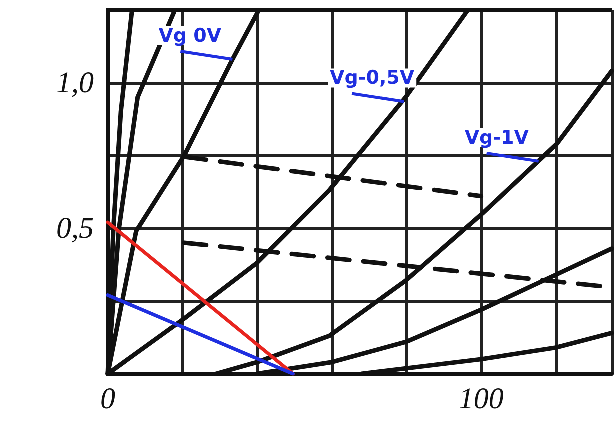 Image resolution: width=616 pixels, height=426 pixels. I want to click on annotation: Vg 0V, so click(190, 36).